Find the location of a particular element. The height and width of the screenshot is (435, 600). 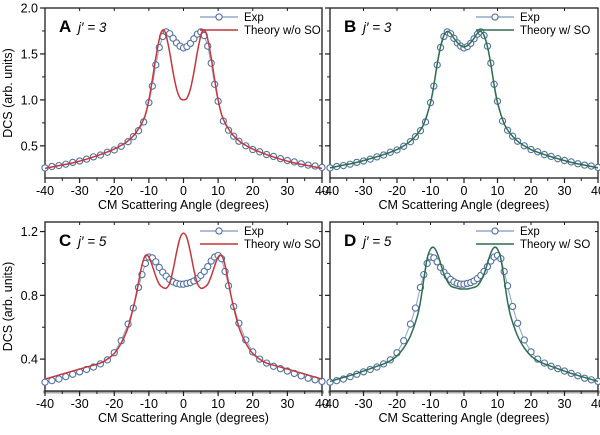

panel-letter: C is located at coordinates (65, 240).